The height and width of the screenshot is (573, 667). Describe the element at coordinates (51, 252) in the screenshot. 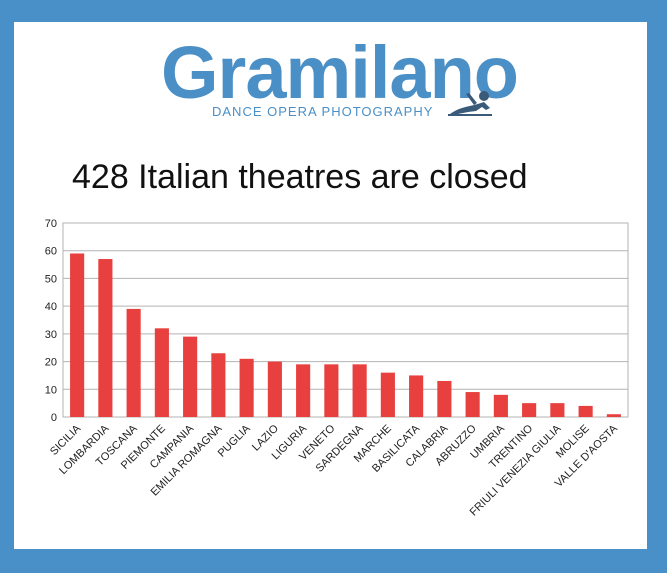

I see `y-tick-label: 60` at that location.